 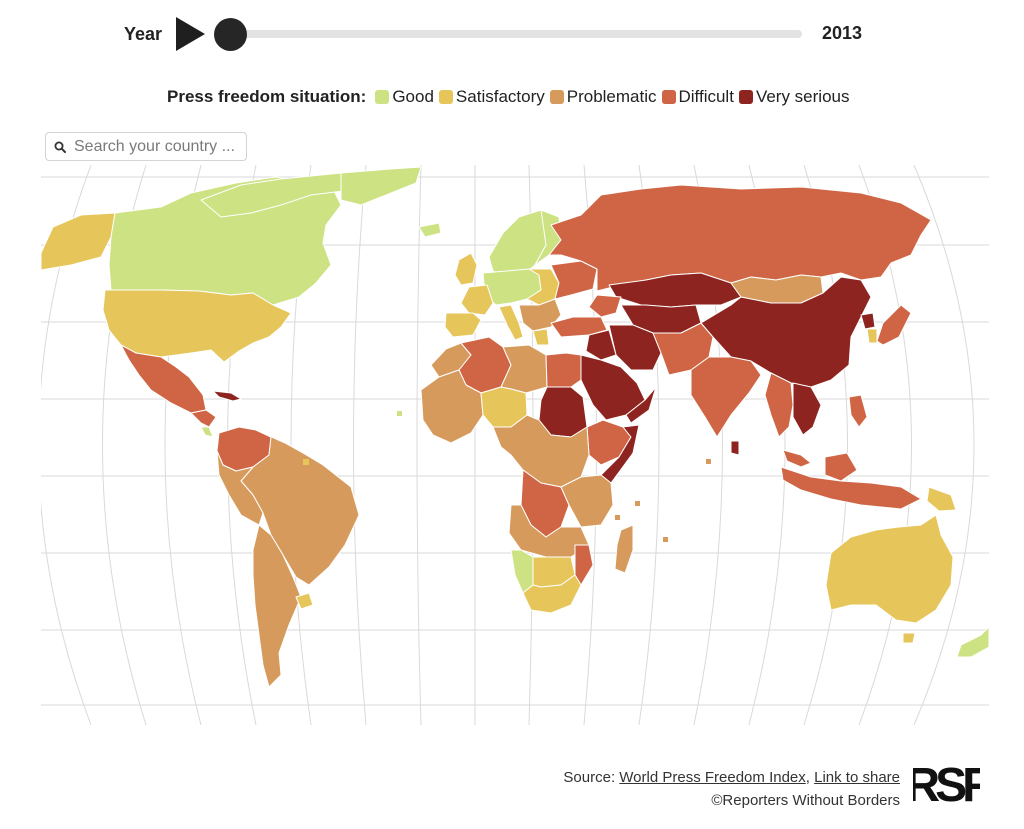 I want to click on country-burma-thailand, so click(x=779, y=405).